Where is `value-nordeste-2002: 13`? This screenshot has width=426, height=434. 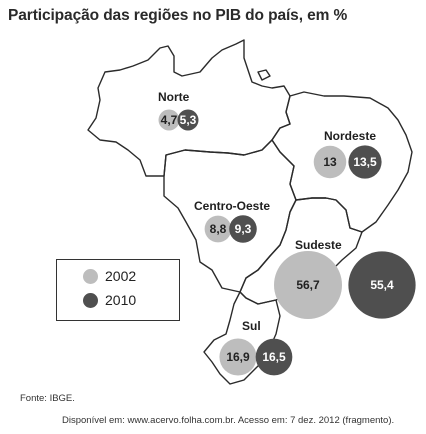 value-nordeste-2002: 13 is located at coordinates (330, 162).